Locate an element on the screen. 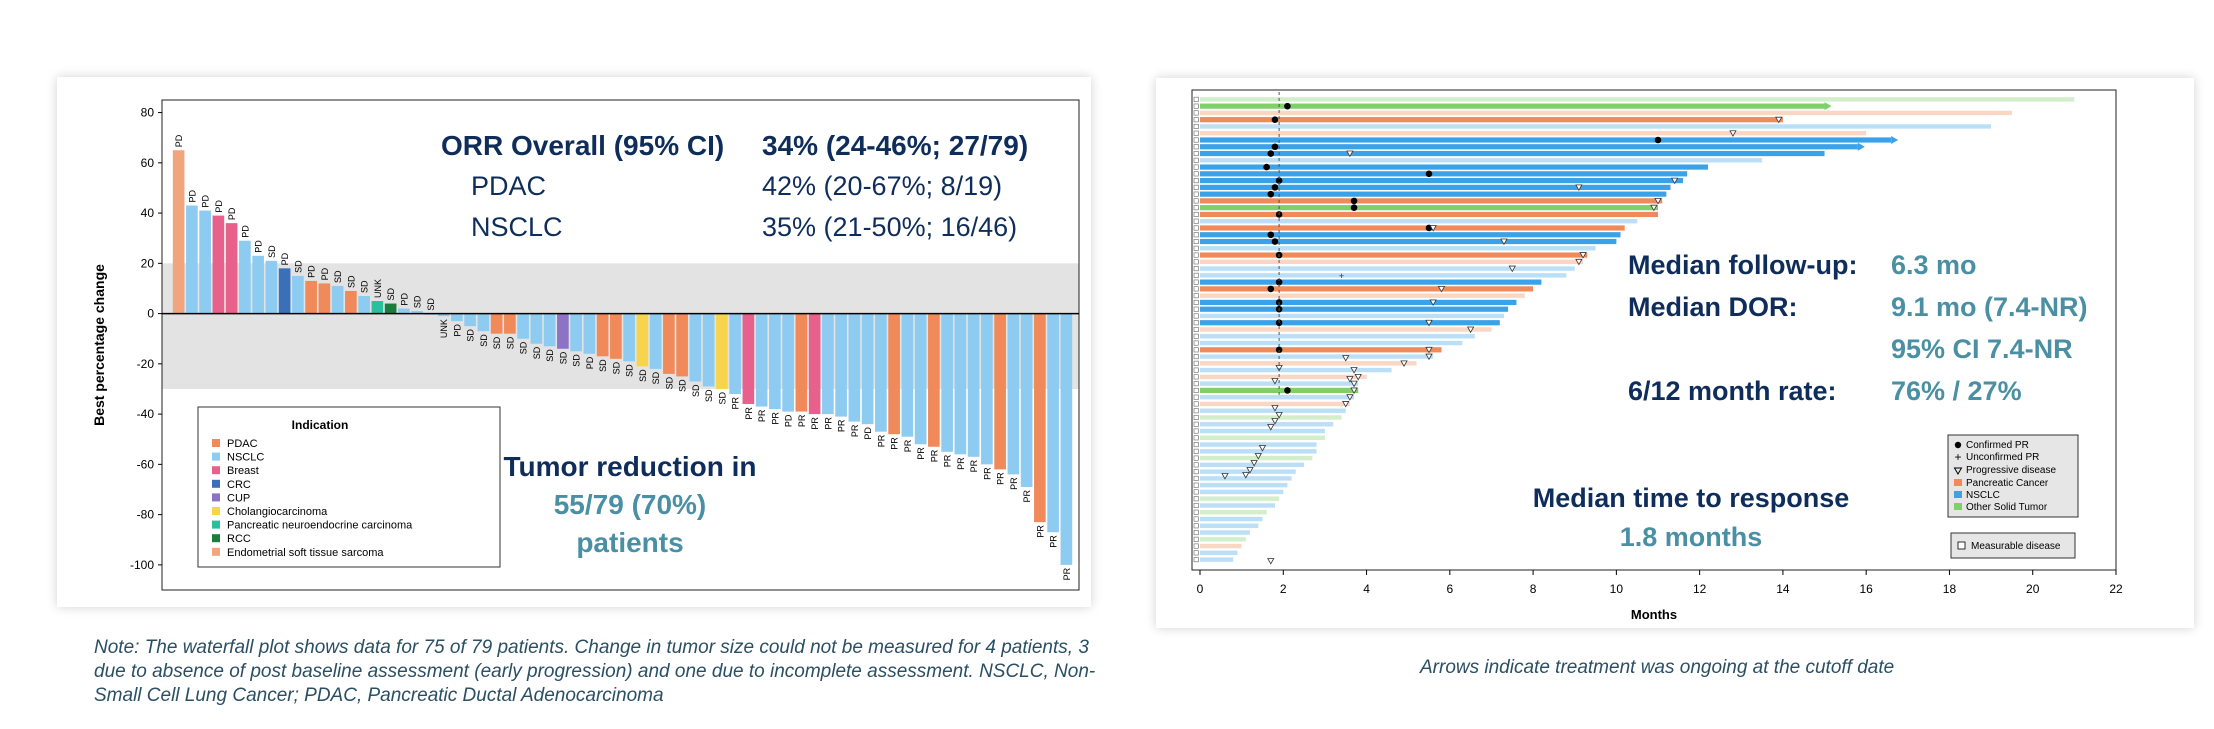  x-tick-label: 12 is located at coordinates (1700, 589).